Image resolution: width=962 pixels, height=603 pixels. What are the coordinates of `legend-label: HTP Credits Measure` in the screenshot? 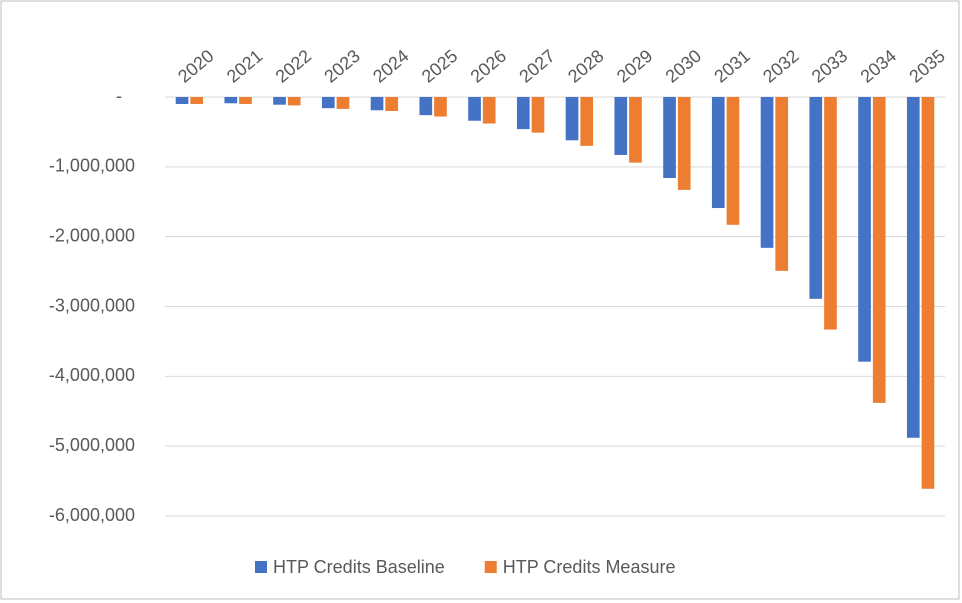 It's located at (589, 567).